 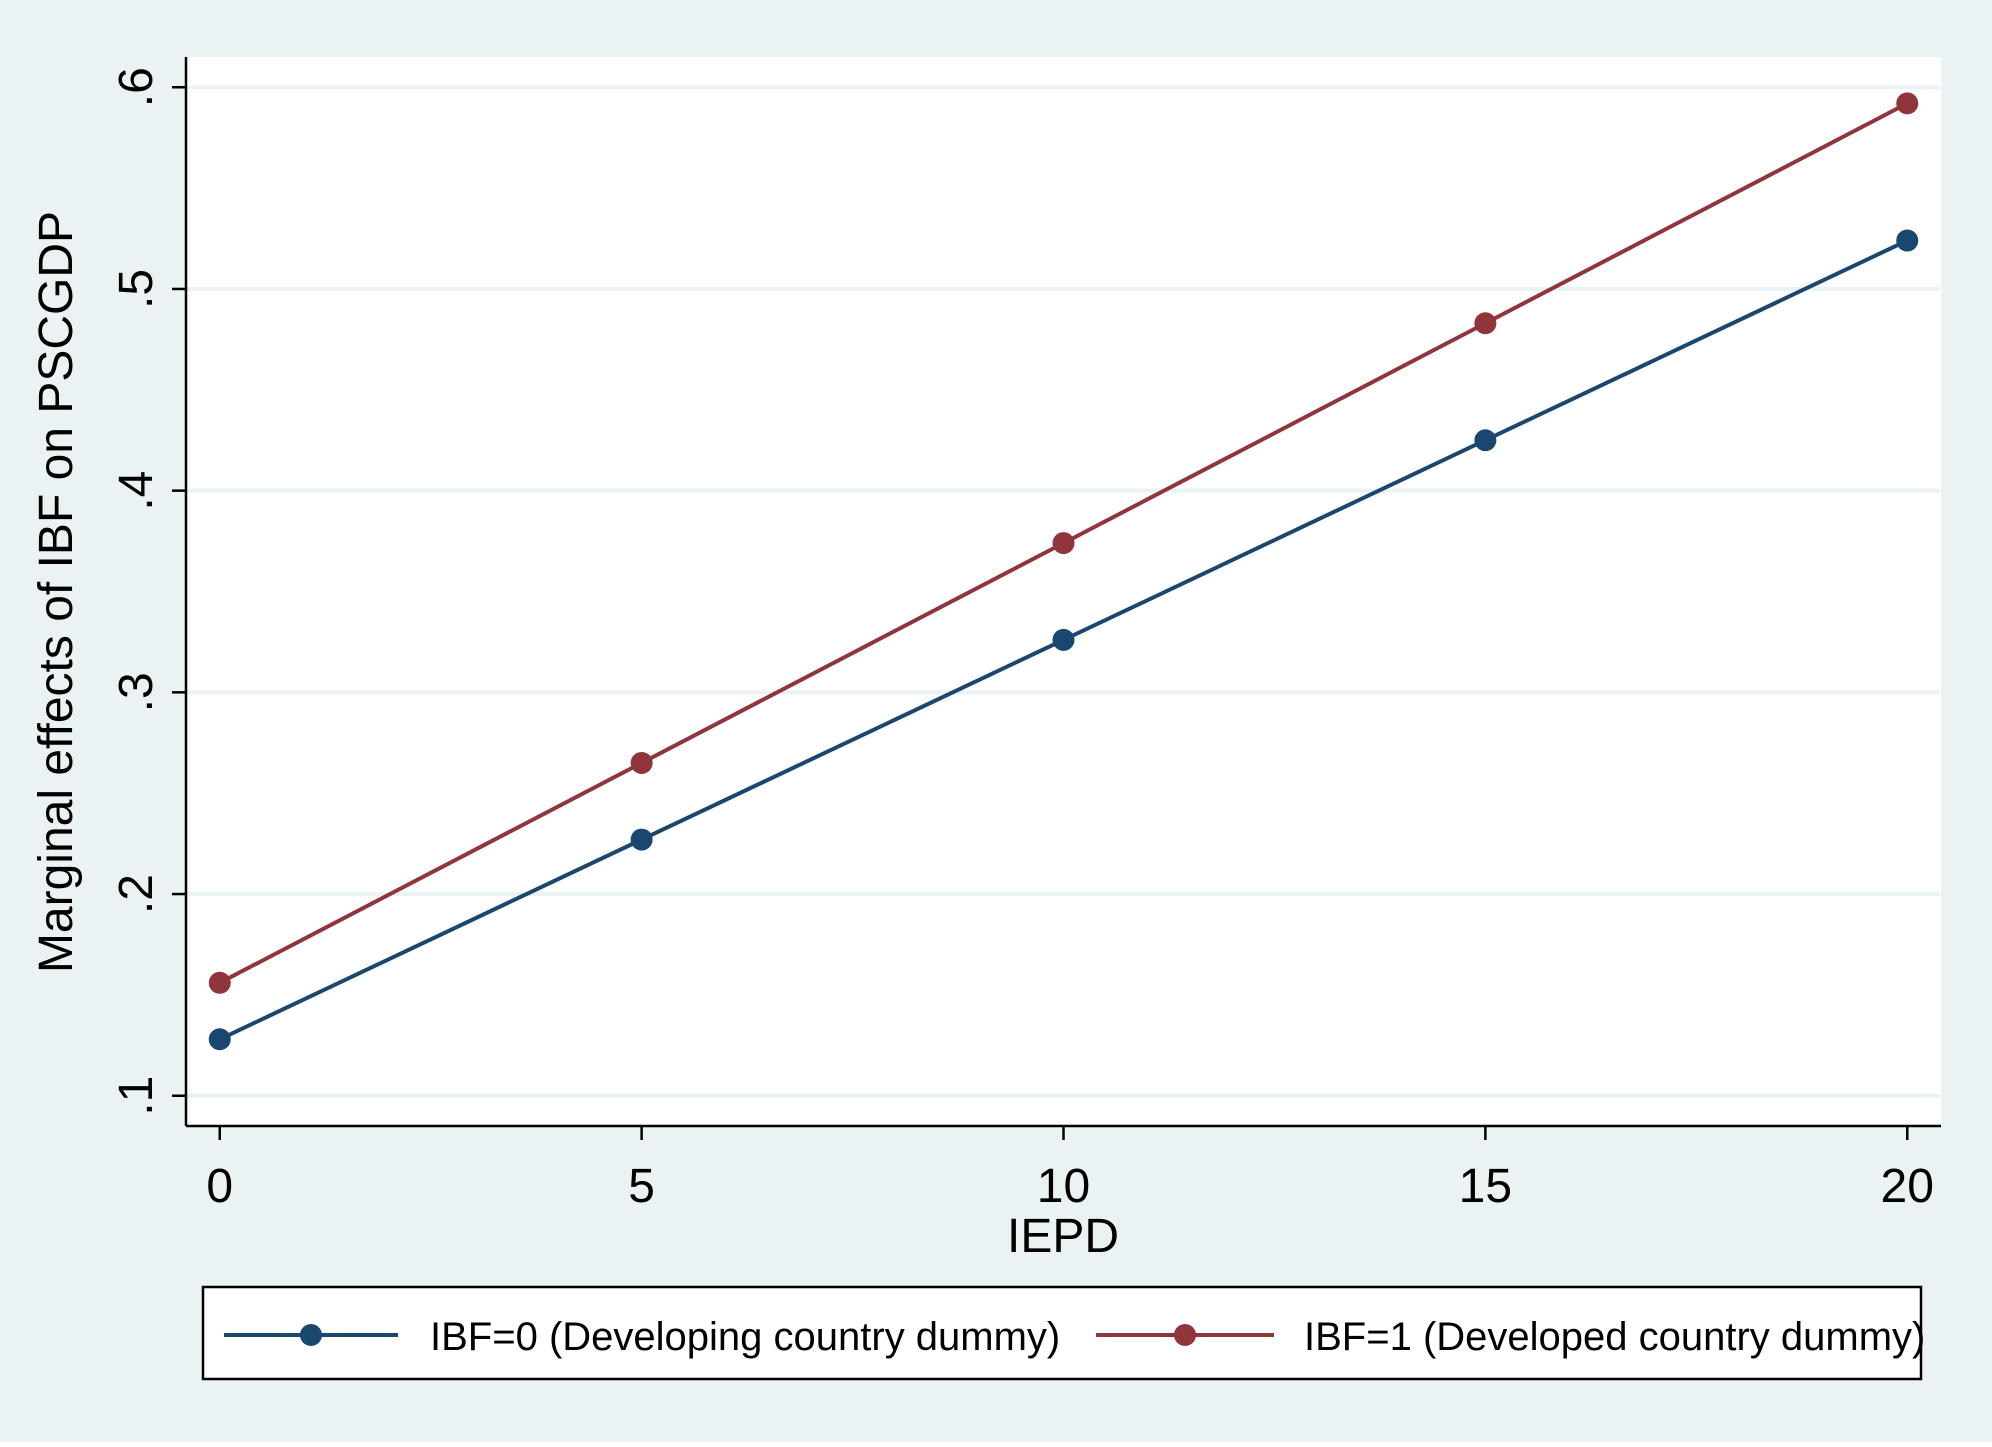 I want to click on y-tick-label: .2, so click(x=136, y=894).